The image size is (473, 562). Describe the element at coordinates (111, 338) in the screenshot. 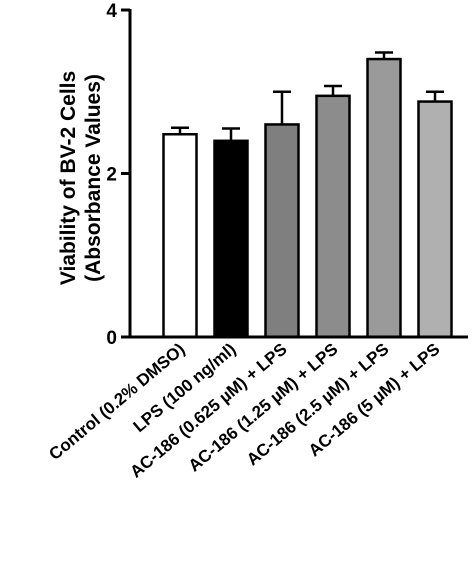

I see `y-tick-label: 0` at that location.